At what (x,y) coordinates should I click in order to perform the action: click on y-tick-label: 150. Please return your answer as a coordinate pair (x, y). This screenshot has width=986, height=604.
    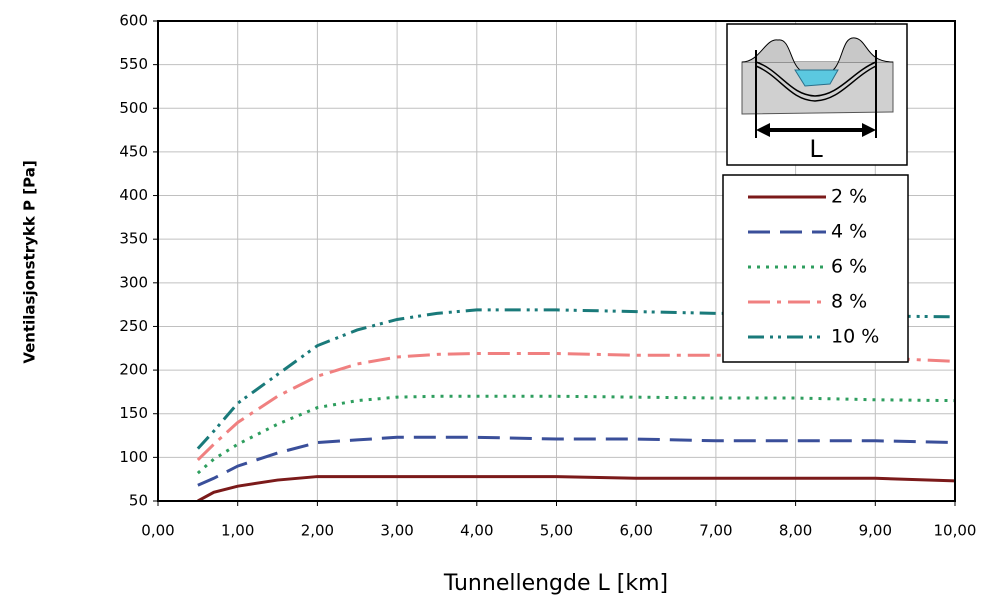
    Looking at the image, I should click on (133, 413).